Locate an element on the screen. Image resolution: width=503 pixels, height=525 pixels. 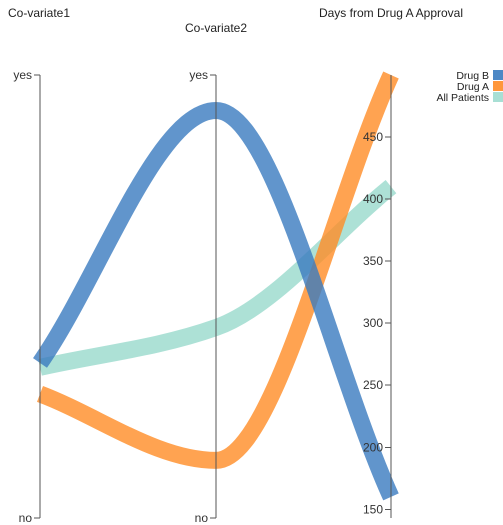
tick-label-co-variate1-yes: yes is located at coordinates (22, 75).